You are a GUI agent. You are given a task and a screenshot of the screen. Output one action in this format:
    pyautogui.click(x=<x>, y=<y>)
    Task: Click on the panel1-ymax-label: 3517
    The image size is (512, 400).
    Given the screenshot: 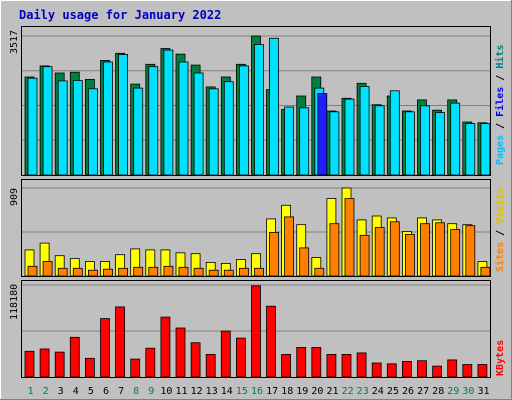 What is the action you would take?
    pyautogui.click(x=14, y=42)
    